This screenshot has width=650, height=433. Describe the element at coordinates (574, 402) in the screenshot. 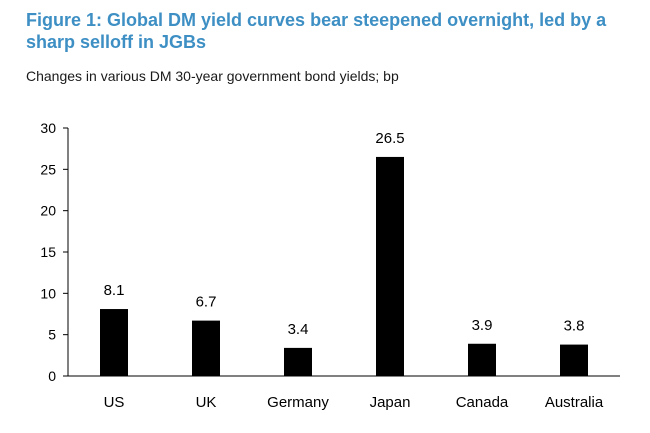

I see `x-tick-label-australia: Australia` at that location.